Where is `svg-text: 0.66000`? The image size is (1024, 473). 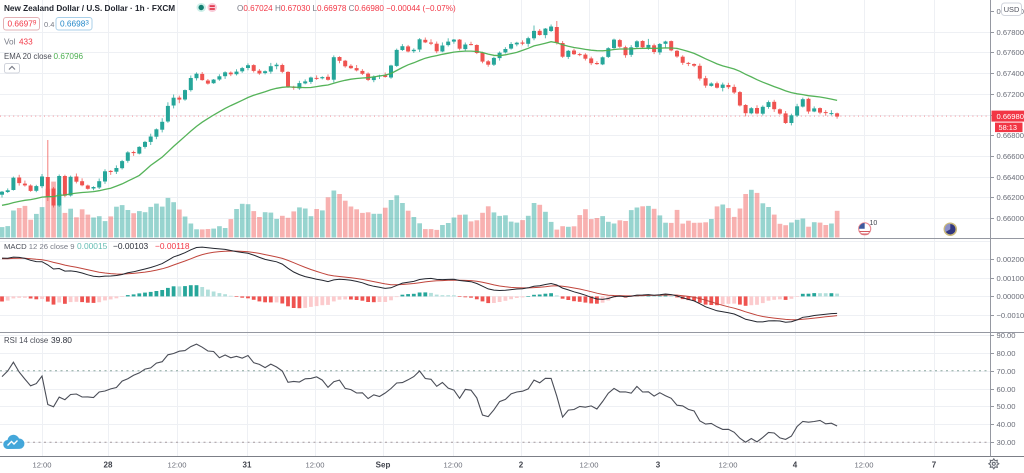 svg-text: 0.66000 is located at coordinates (1010, 218).